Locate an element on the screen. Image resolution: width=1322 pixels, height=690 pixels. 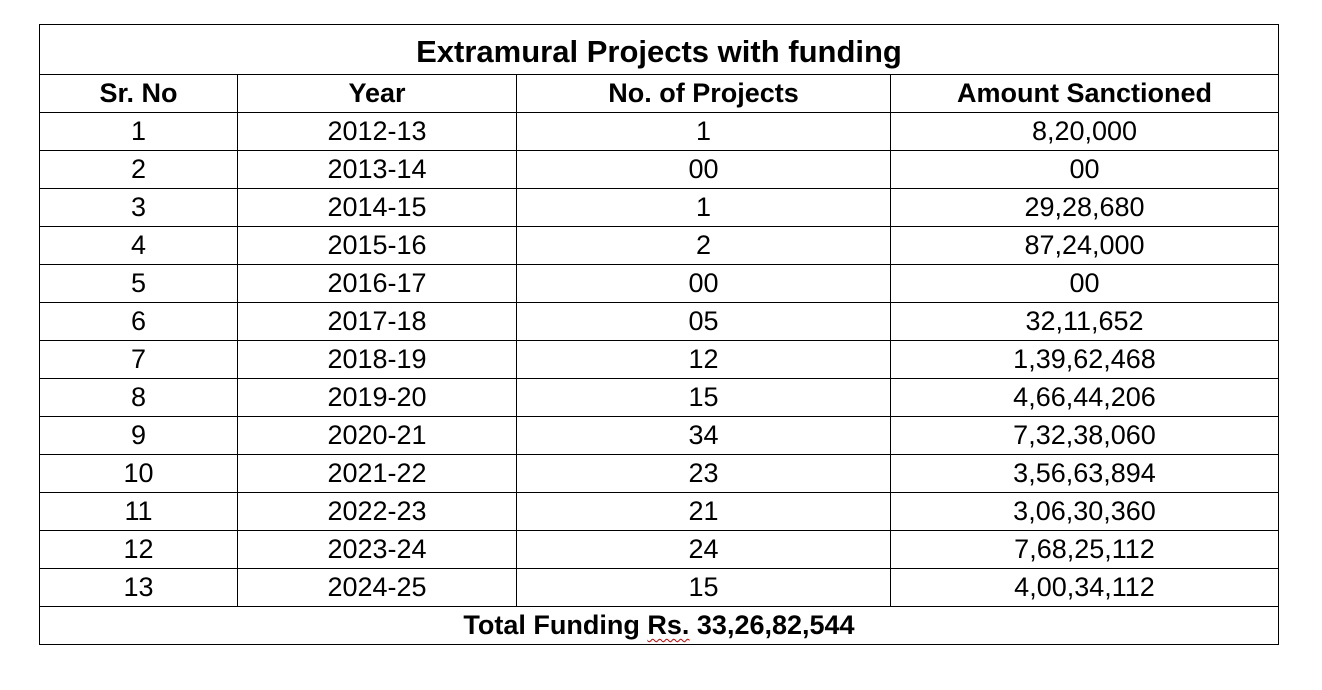
cell-sr-no: 4 is located at coordinates (138, 245).